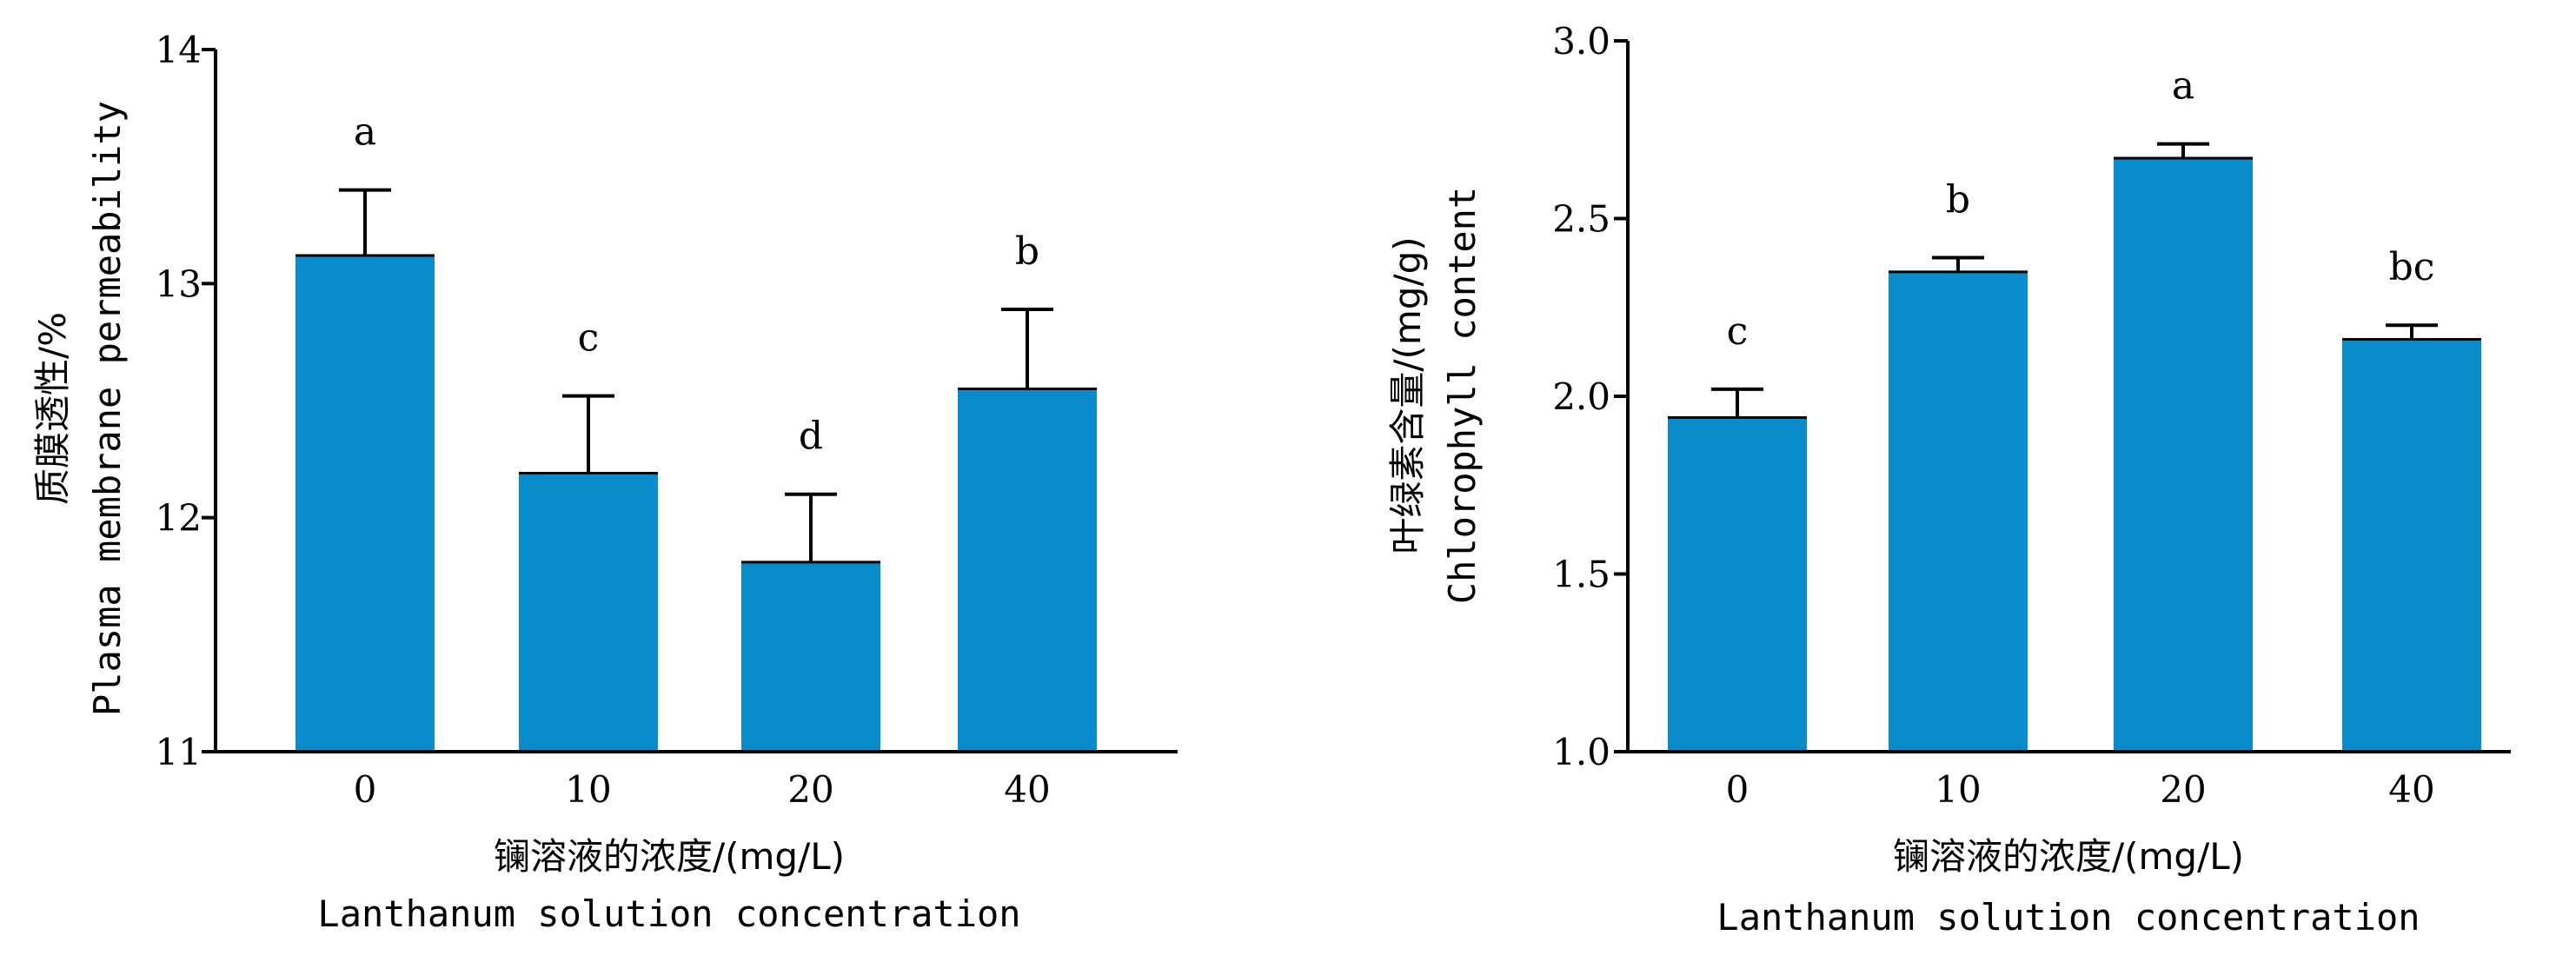 The image size is (2576, 962). Describe the element at coordinates (53, 408) in the screenshot. I see `y-axis-label-cn: 质膜透性/%` at that location.